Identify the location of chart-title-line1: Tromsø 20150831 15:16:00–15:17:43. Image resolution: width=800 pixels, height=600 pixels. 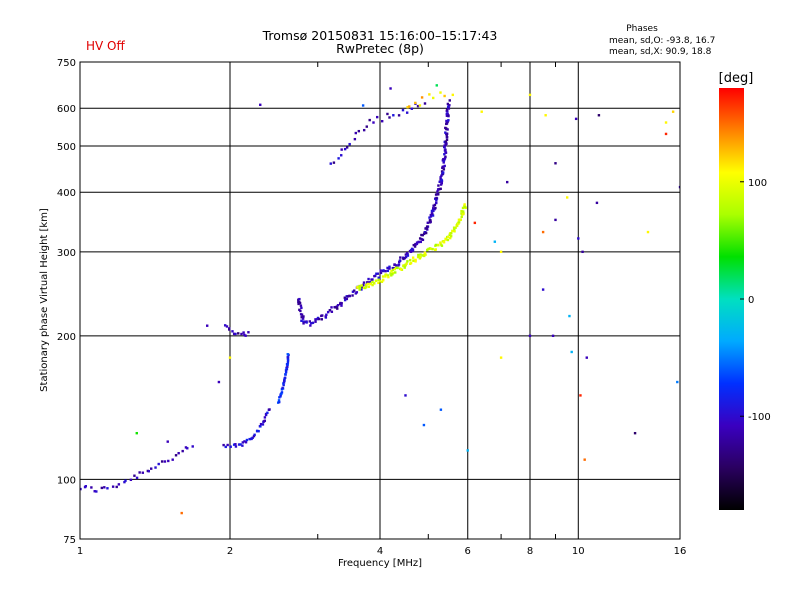
(380, 35).